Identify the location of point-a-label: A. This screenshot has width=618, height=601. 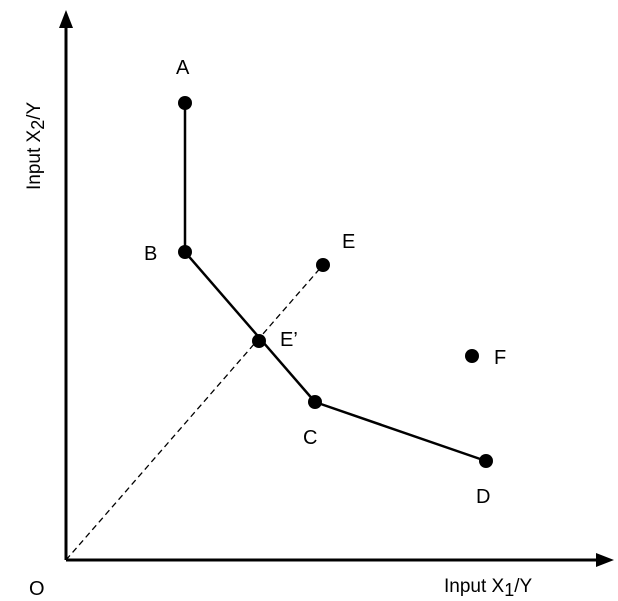
(183, 68).